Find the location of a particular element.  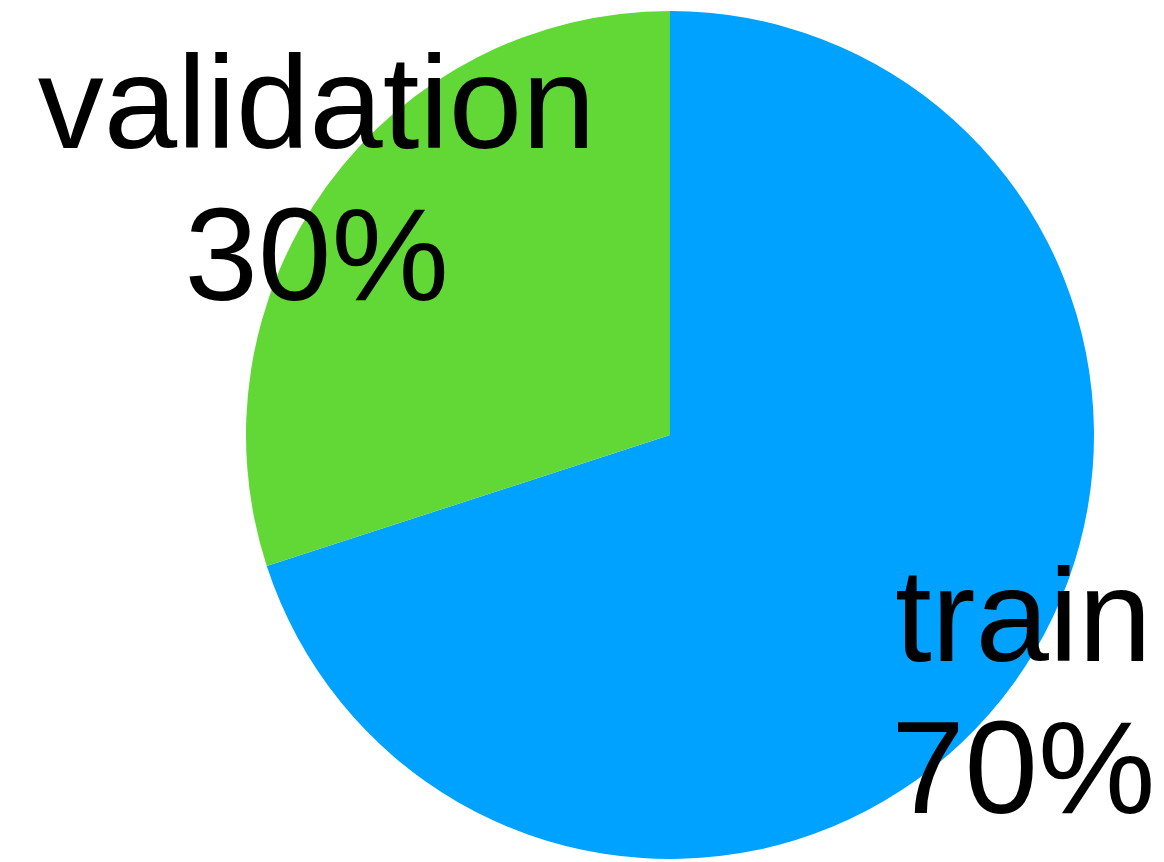

data-label: 70% is located at coordinates (1023, 768).